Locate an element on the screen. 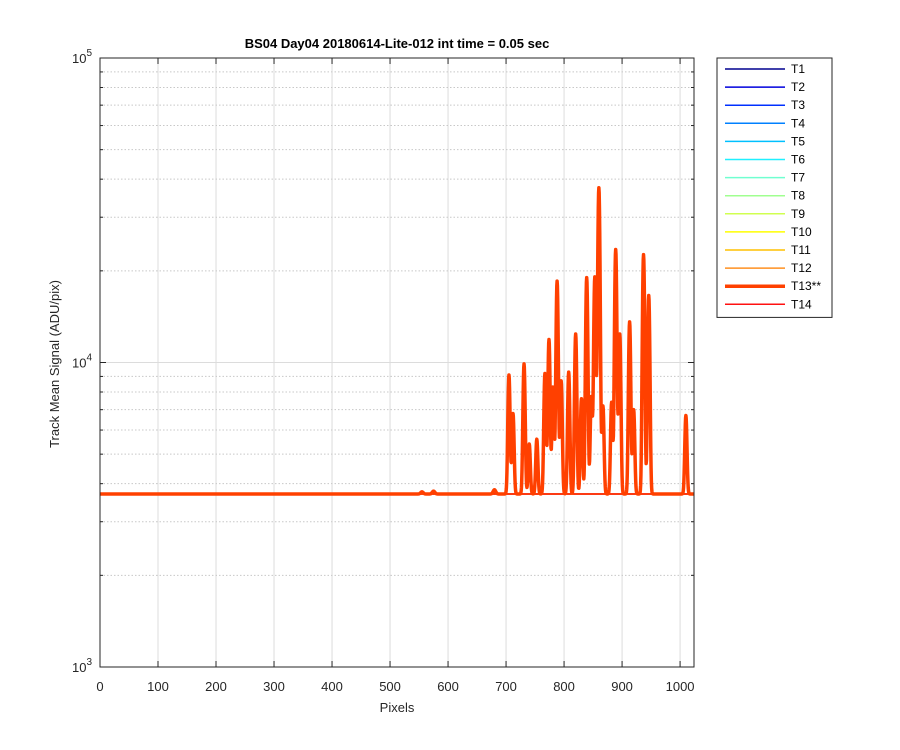  legend-entry: T10 is located at coordinates (768, 232).